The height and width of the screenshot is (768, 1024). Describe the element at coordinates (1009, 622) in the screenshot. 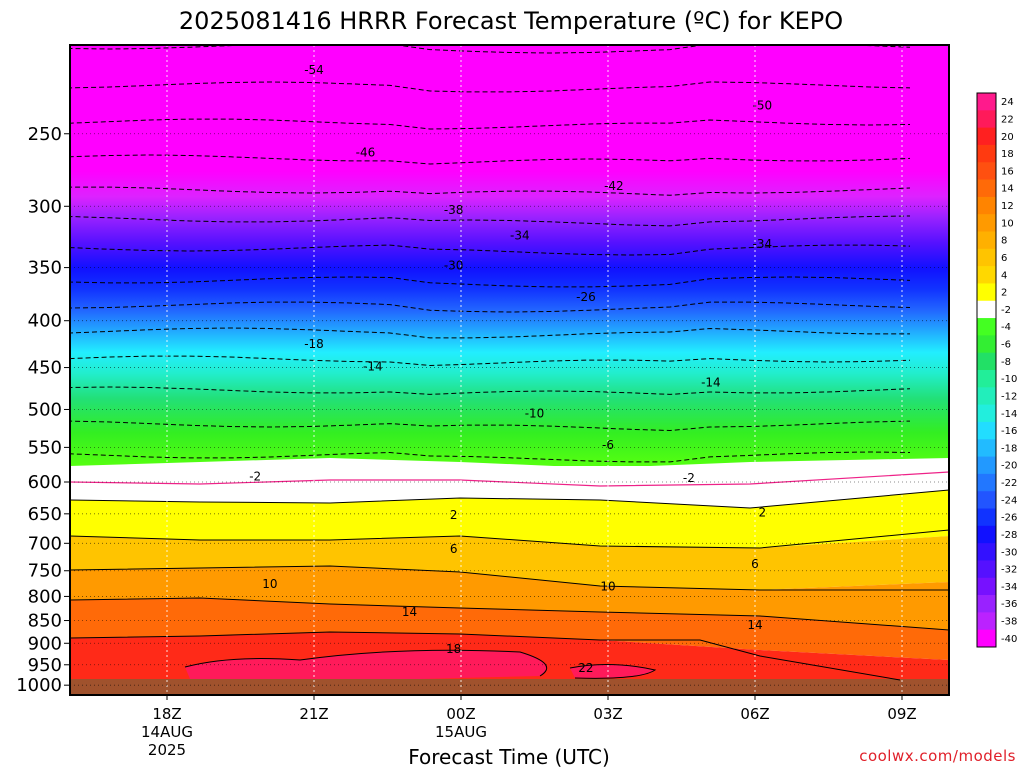

I see `colorbar-tick-label: -38` at that location.